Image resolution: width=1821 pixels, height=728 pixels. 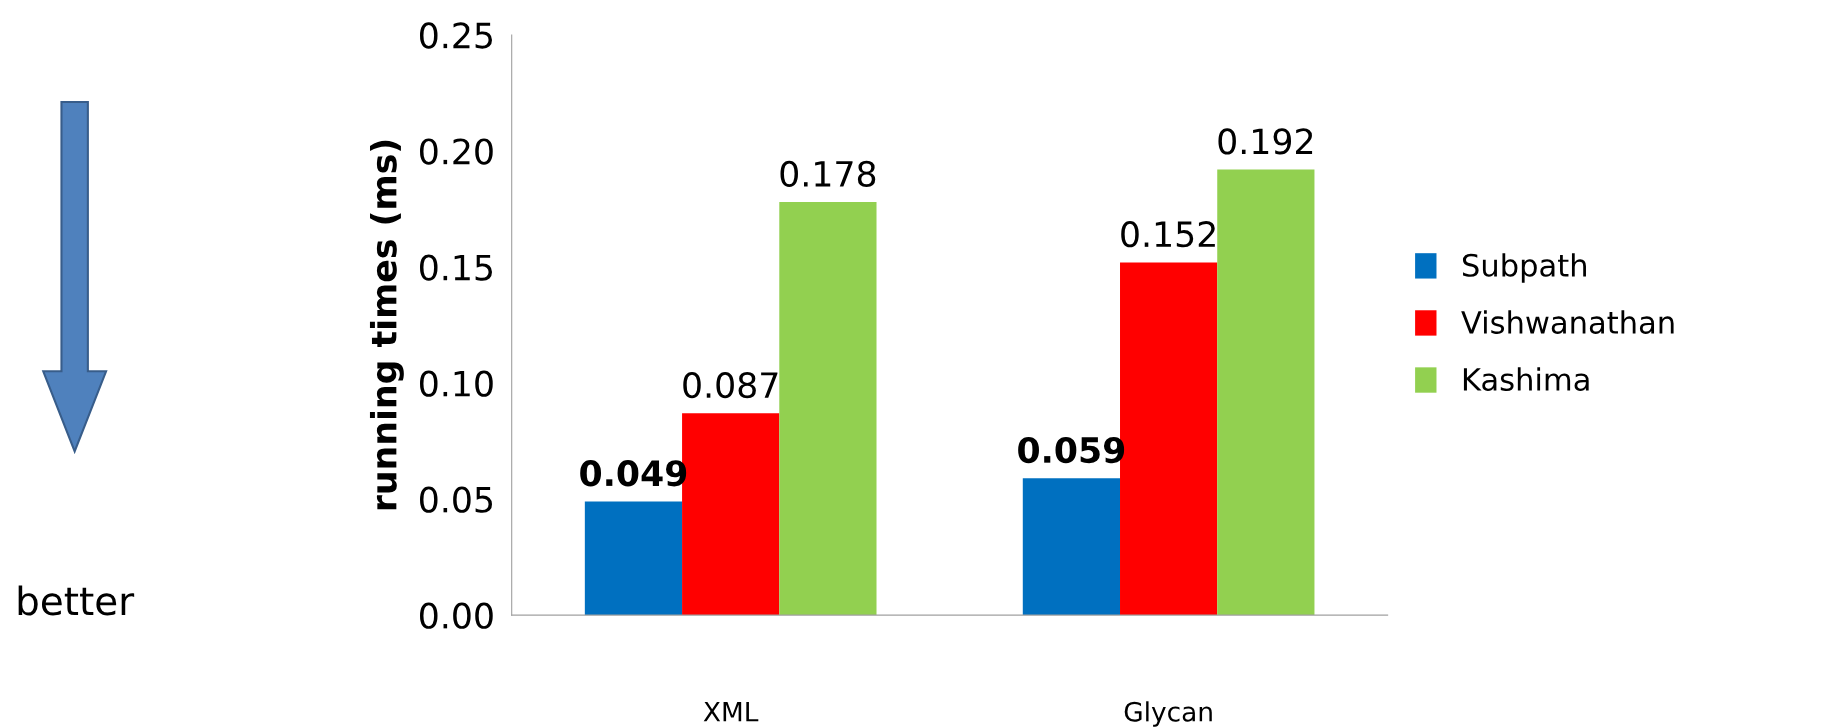 I want to click on y-tick-label: 0.05, so click(x=456, y=499).